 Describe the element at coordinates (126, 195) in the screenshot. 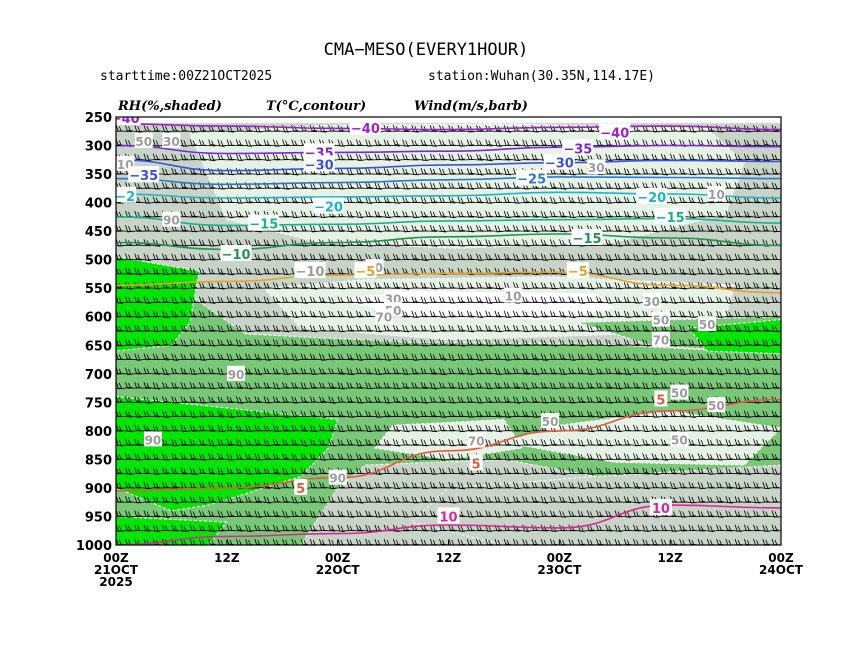

I see `temperature-contour-label: −2` at that location.